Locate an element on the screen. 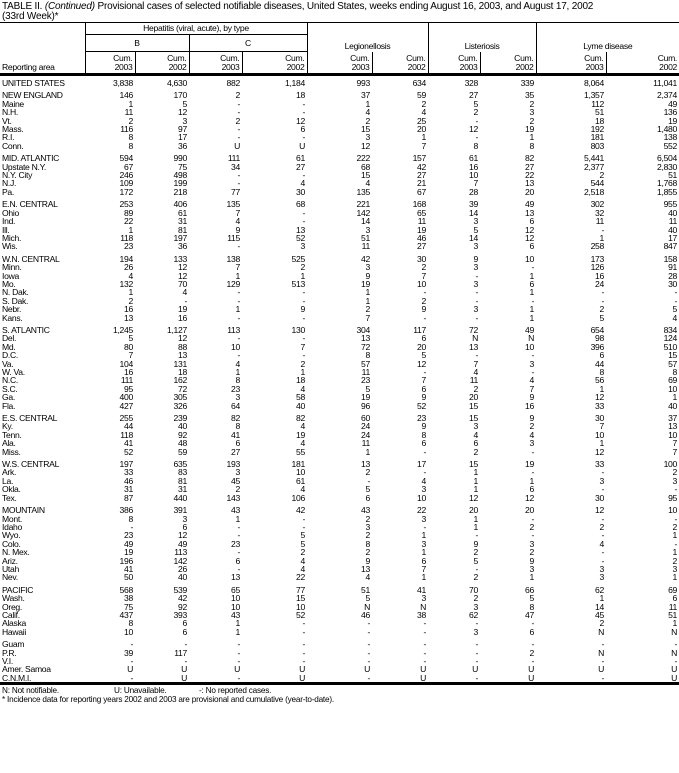 The width and height of the screenshot is (679, 773). cell-value: 98 is located at coordinates (600, 338).